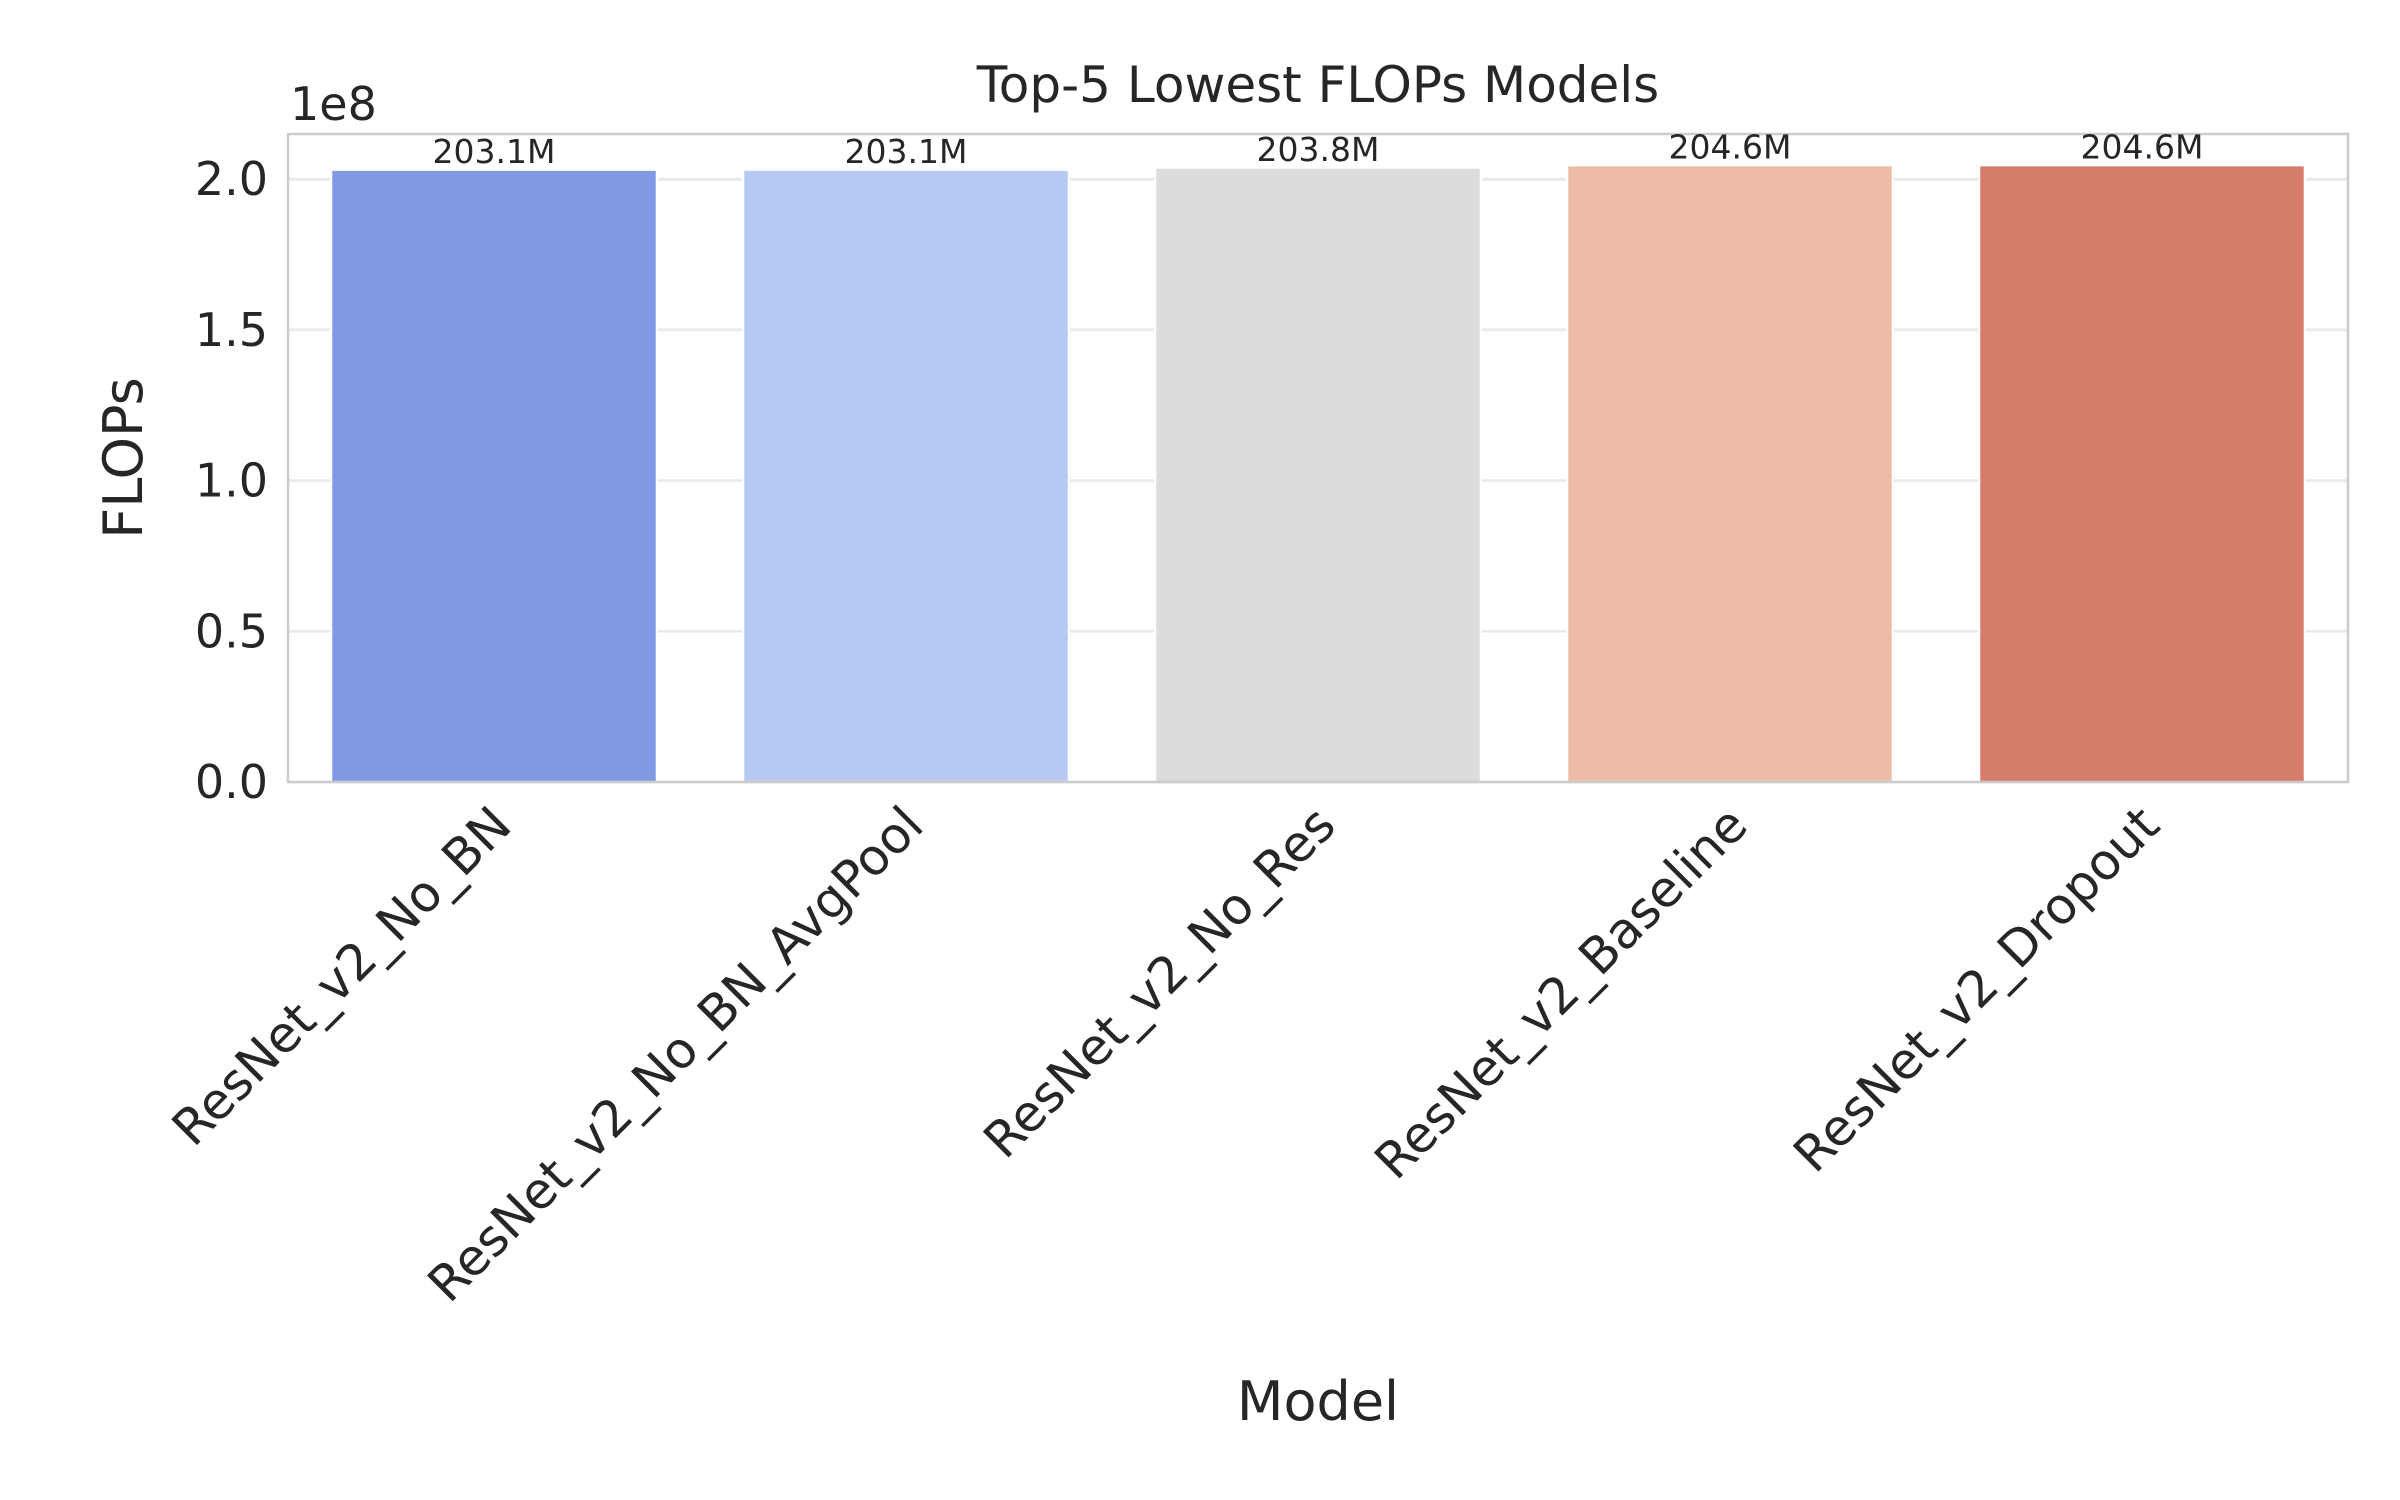 This screenshot has height=1500, width=2400. Describe the element at coordinates (231, 782) in the screenshot. I see `y-tick-label: 0.0` at that location.